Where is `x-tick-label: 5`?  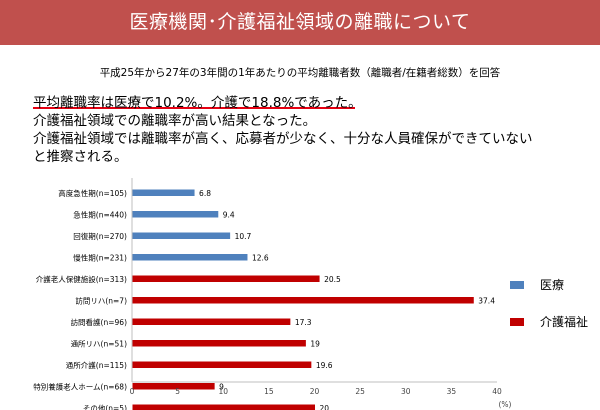
x-tick-label: 5 is located at coordinates (177, 391).